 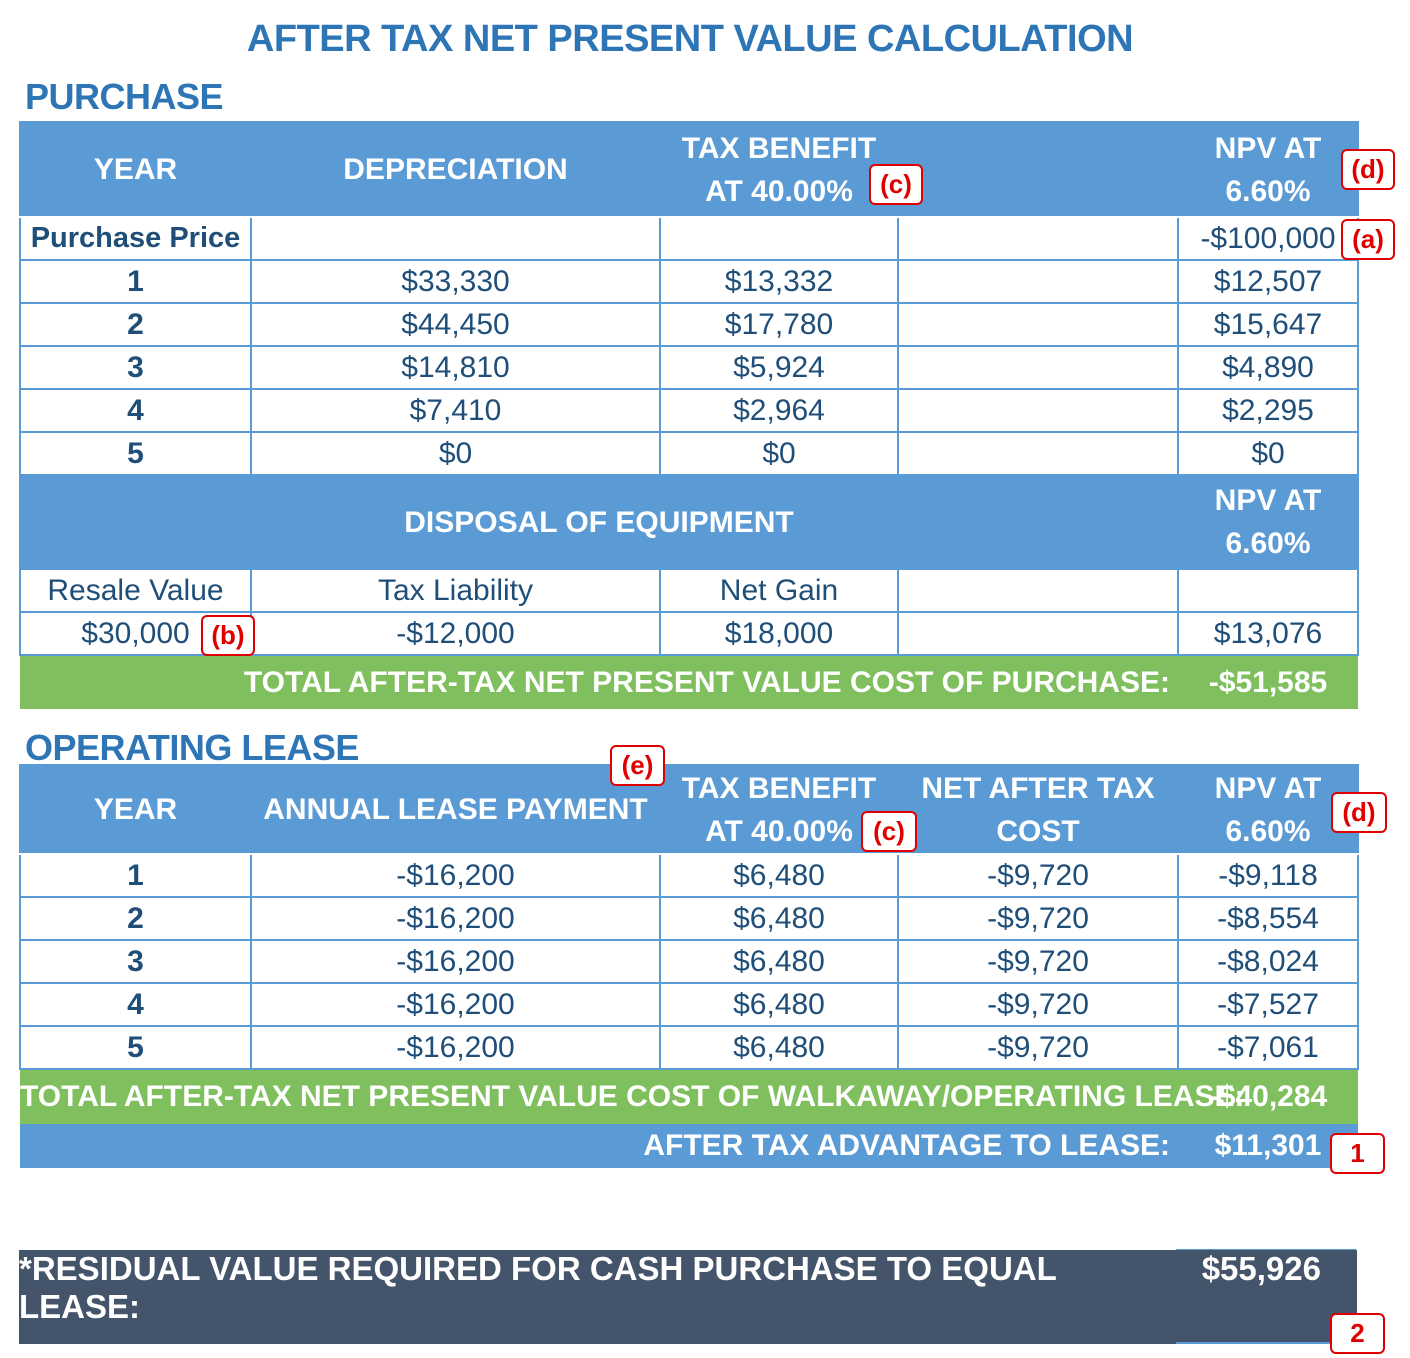 I want to click on table-row: 2 $44,450 $17,780 $15,647, so click(x=689, y=324).